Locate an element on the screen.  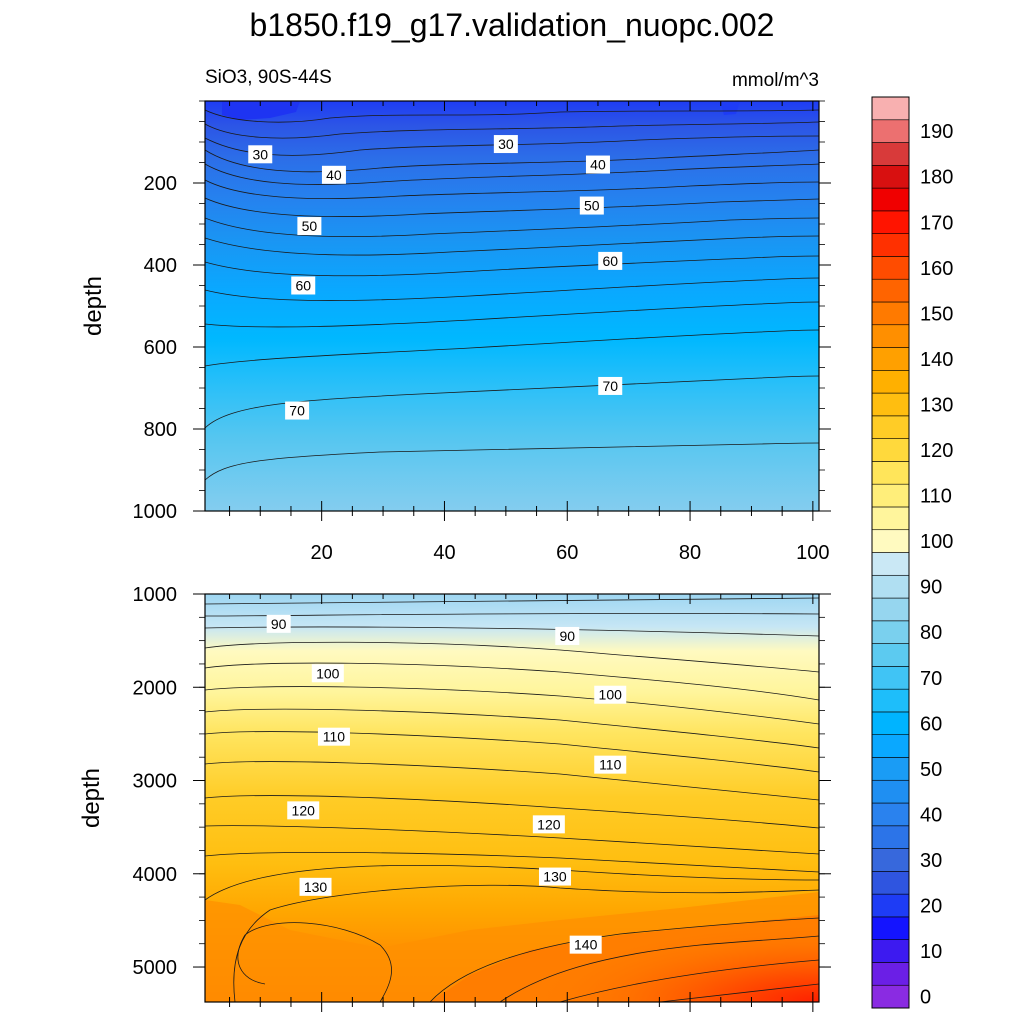
contour-label: 70 is located at coordinates (297, 411).